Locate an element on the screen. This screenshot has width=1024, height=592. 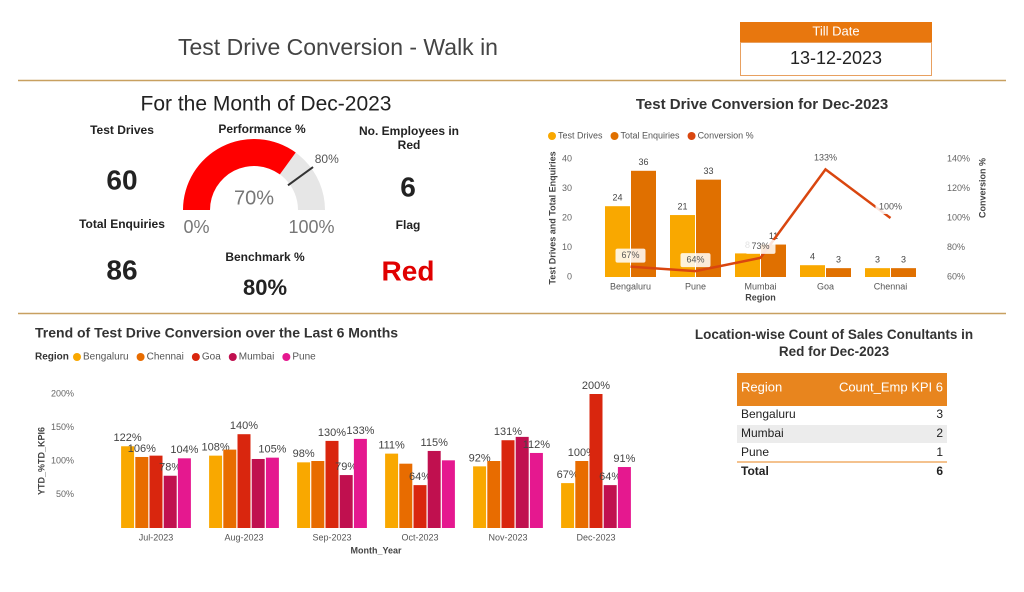
legend-label: Test Drives is located at coordinates (580, 135).